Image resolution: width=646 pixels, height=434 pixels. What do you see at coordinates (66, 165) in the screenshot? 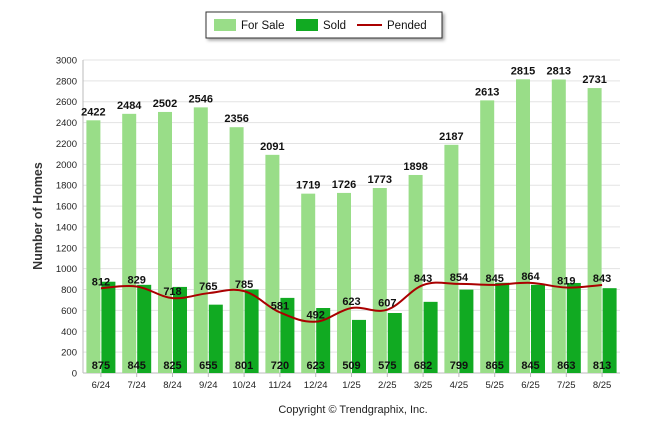
I see `y-tick-label: 2000` at bounding box center [66, 165].